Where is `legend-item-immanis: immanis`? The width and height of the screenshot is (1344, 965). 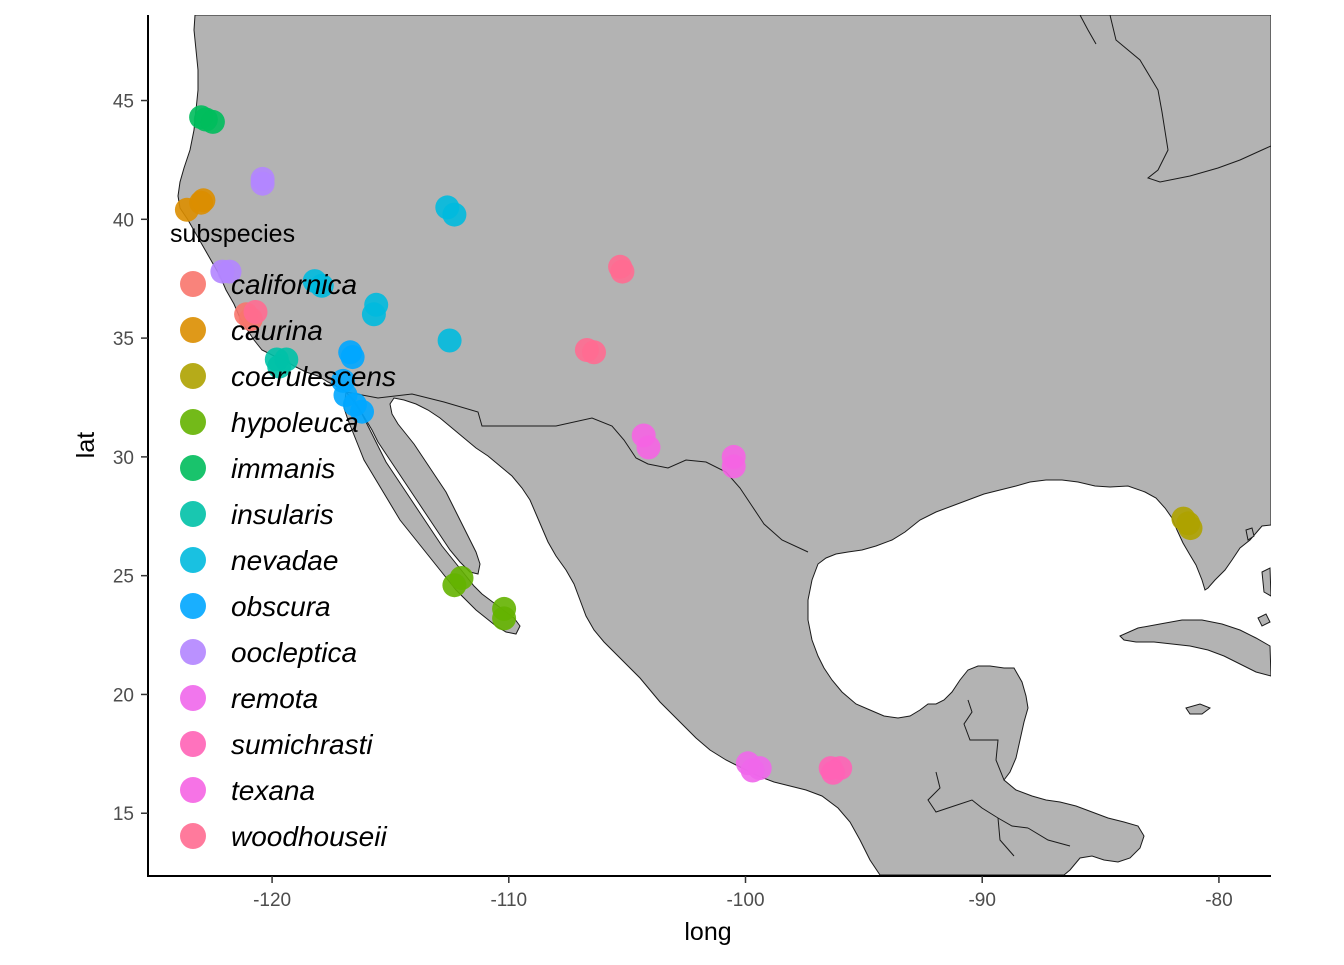 legend-item-immanis: immanis is located at coordinates (257, 468).